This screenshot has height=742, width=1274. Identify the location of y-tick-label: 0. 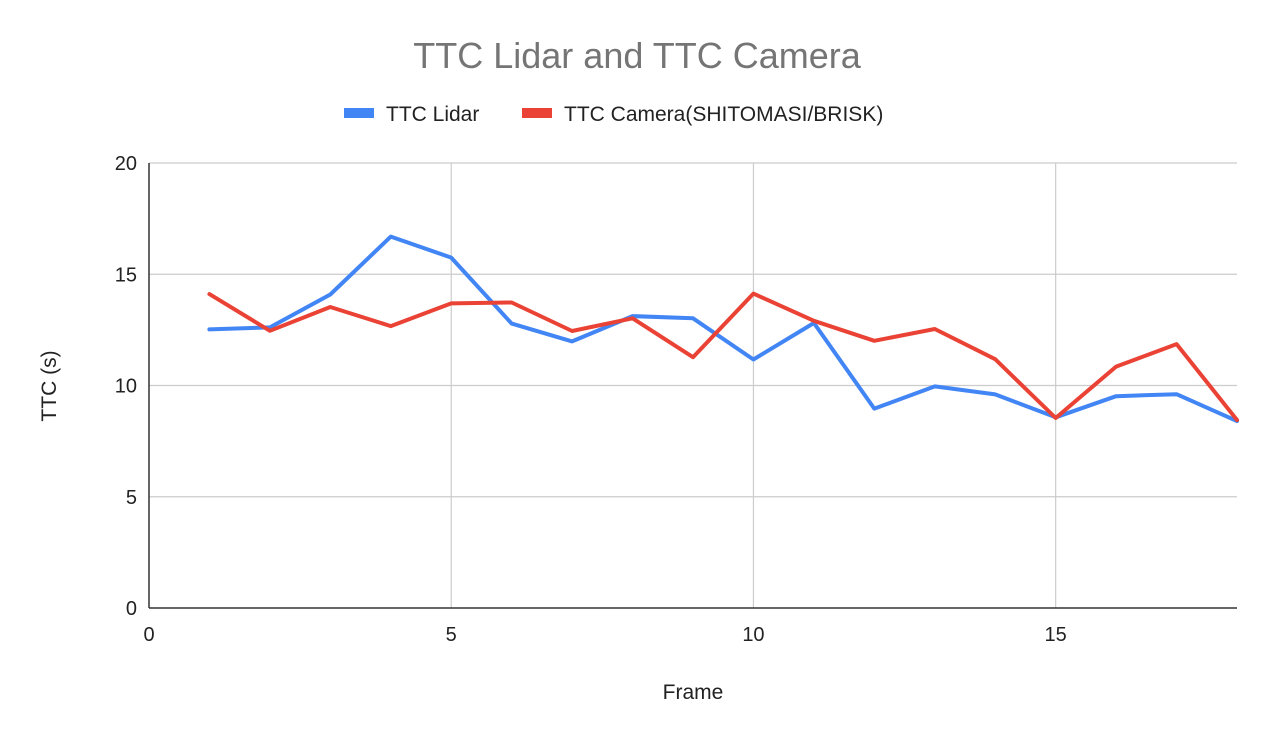
(131, 609).